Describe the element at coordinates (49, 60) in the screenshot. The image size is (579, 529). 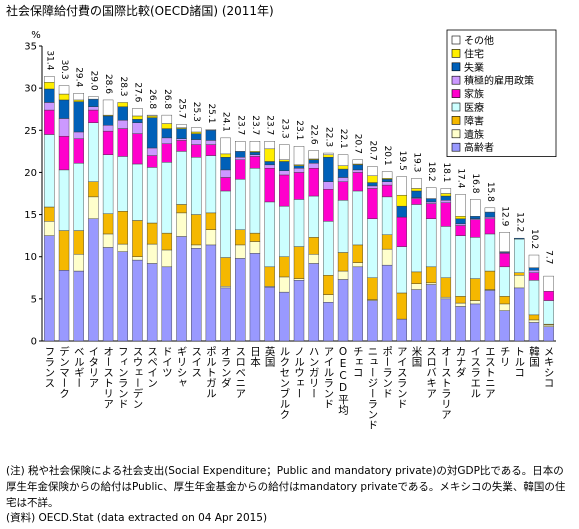
I see `total-label: 31.4` at that location.